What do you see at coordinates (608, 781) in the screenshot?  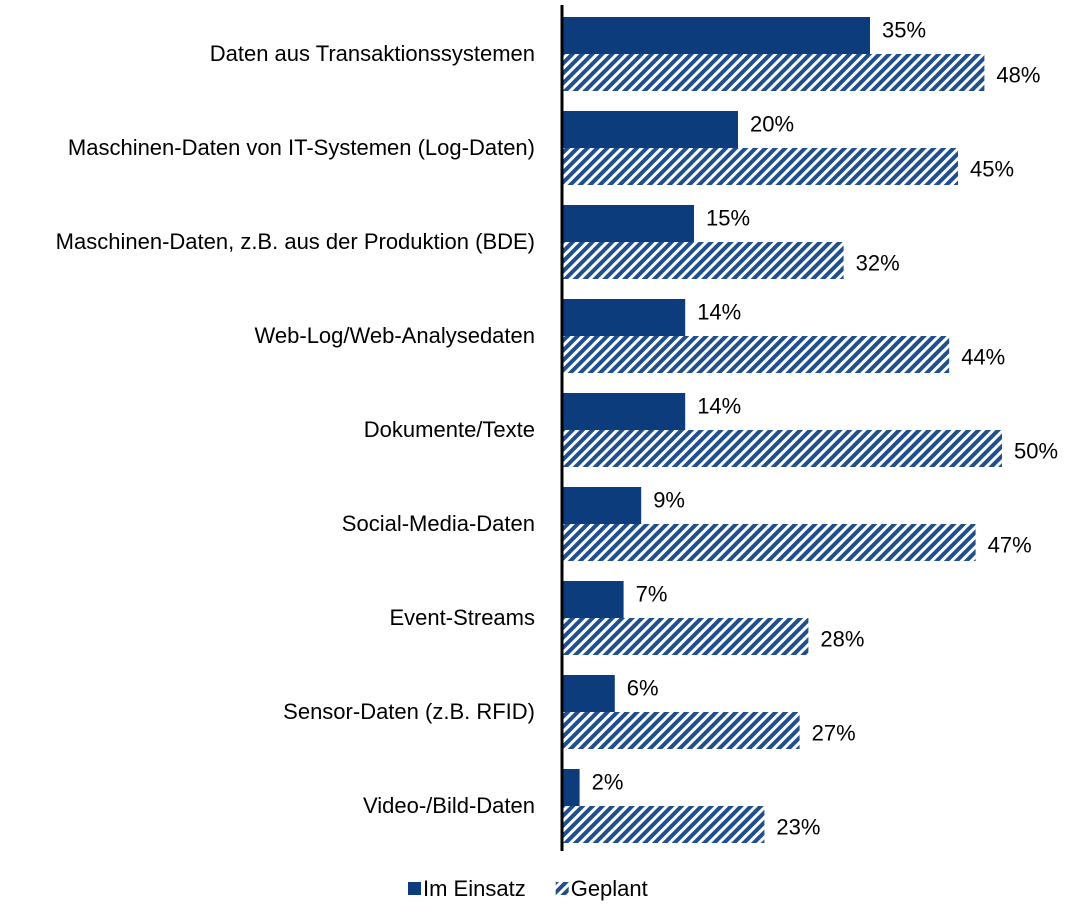 I see `value-label: 2%` at bounding box center [608, 781].